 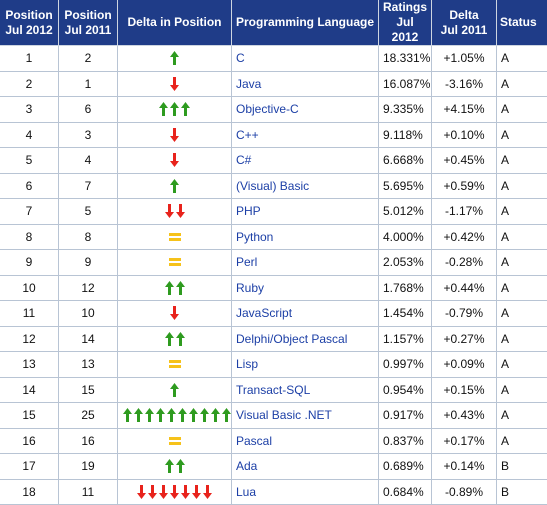 I want to click on cell-position-2012: 2, so click(x=29, y=84).